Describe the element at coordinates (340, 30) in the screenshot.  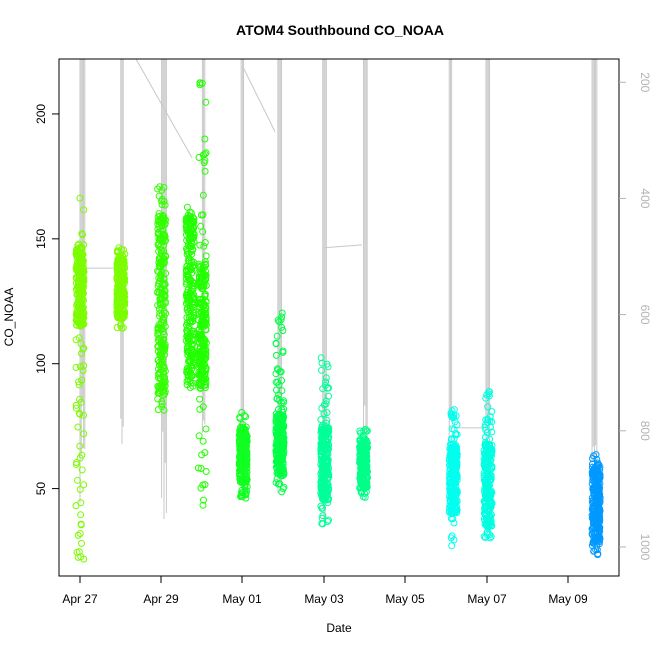
I see `chart-title: ATOM4 Southbound CO_NOAA` at that location.